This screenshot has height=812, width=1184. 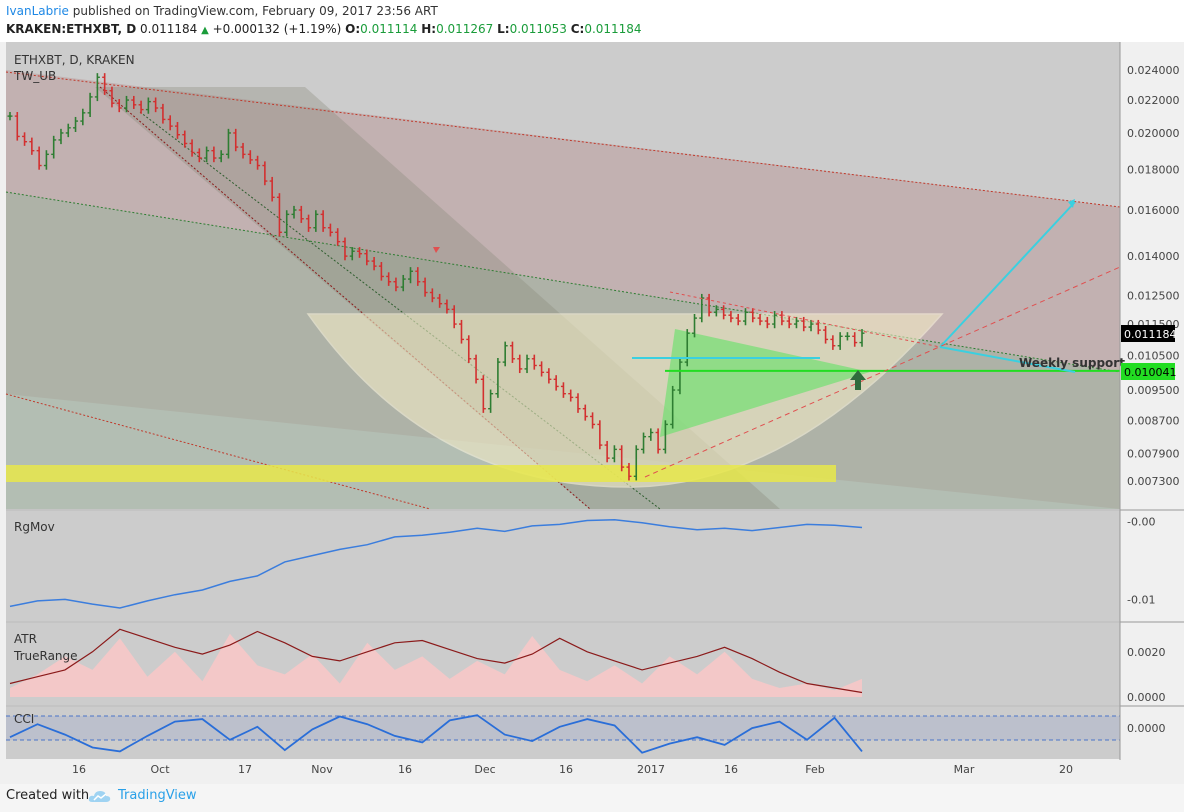 I want to click on price-tick-label: 0.018000, so click(x=1153, y=169).